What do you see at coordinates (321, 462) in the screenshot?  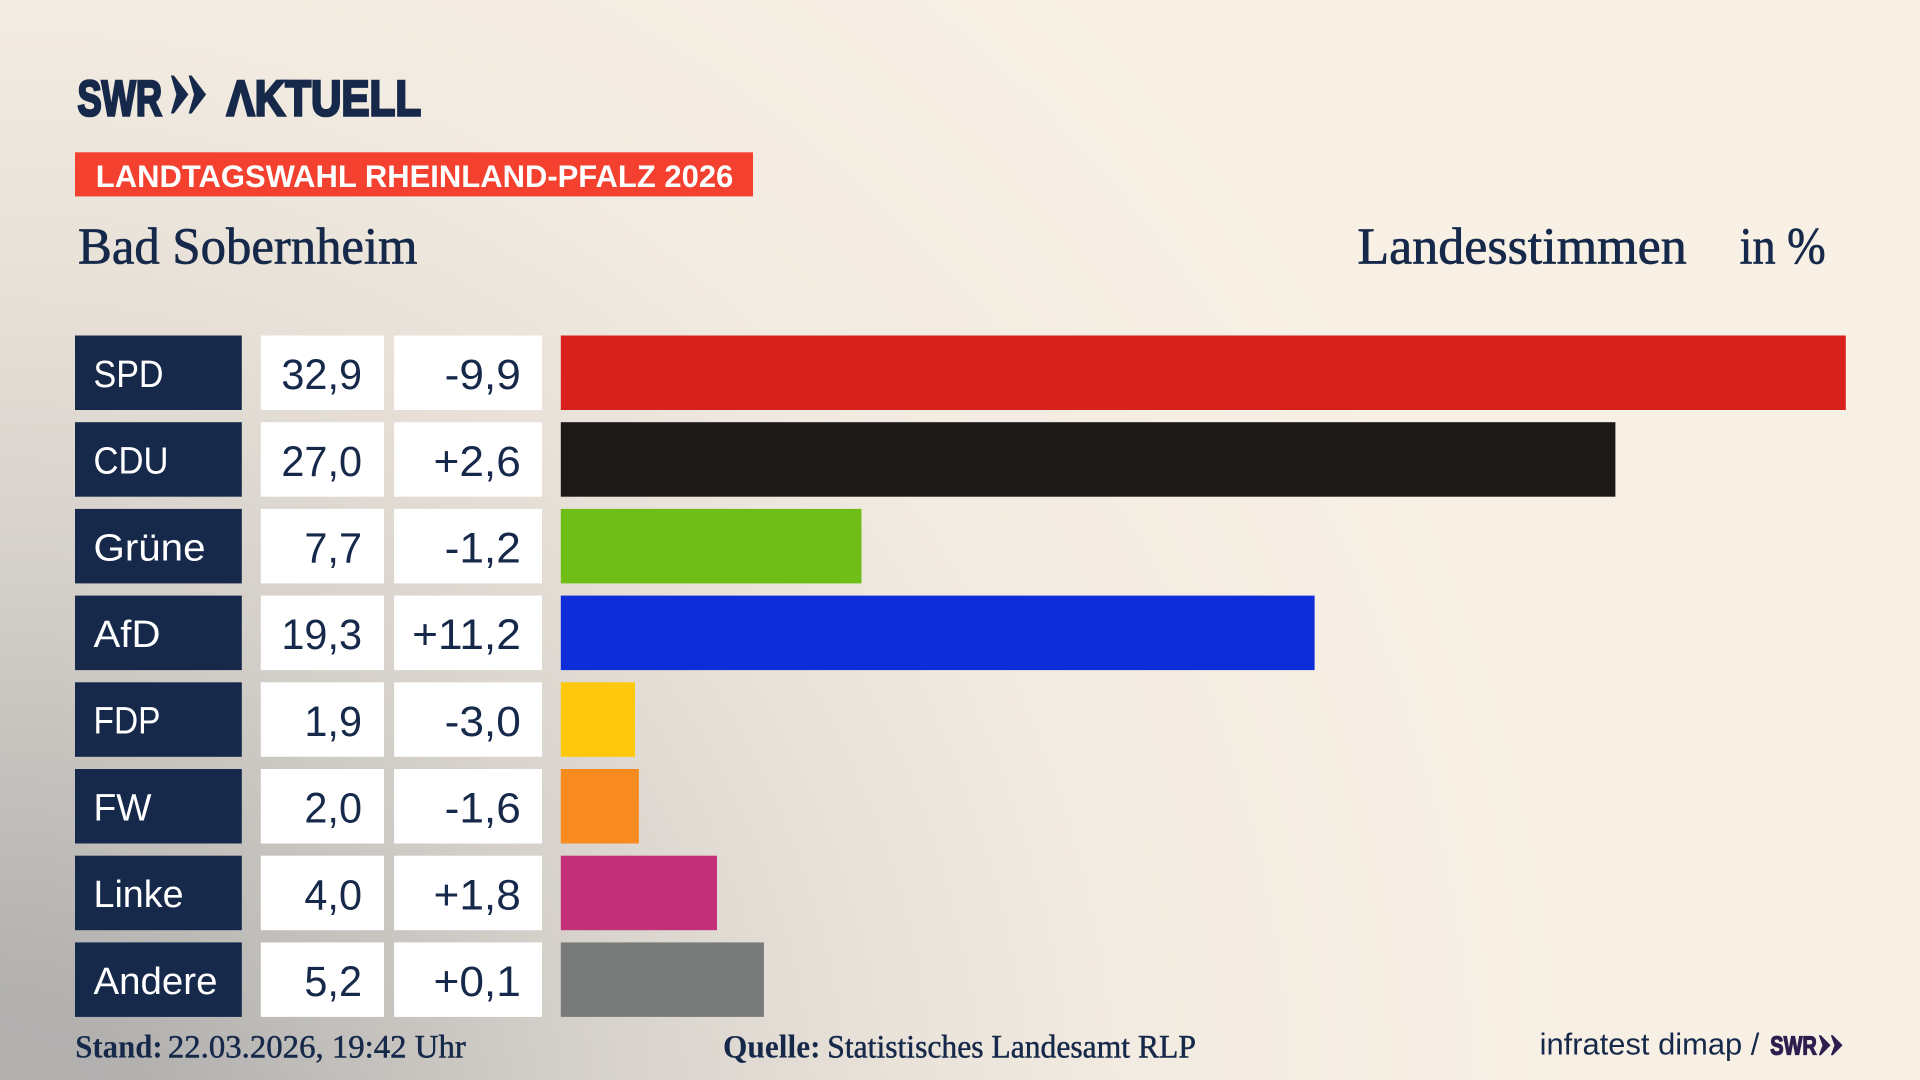 I see `svg-text: 27,0` at bounding box center [321, 462].